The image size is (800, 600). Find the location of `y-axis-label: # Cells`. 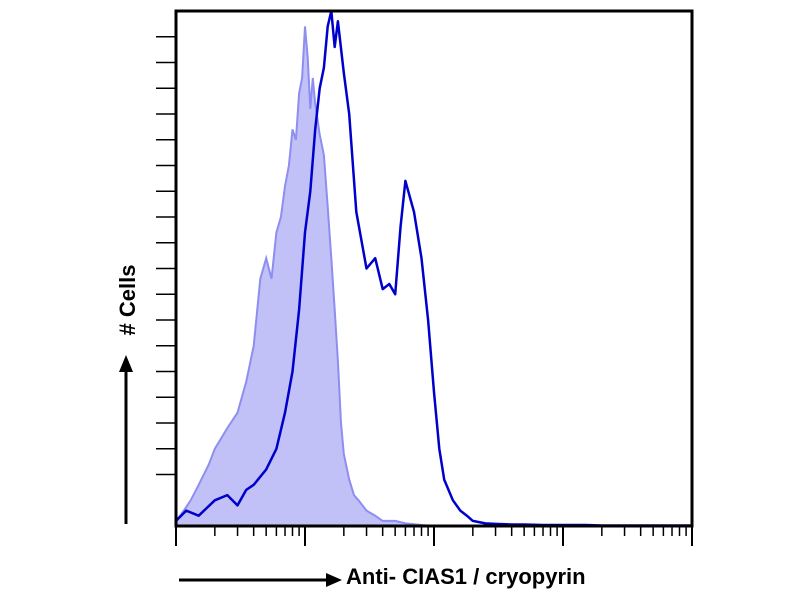

y-axis-label: # Cells is located at coordinates (127, 300).